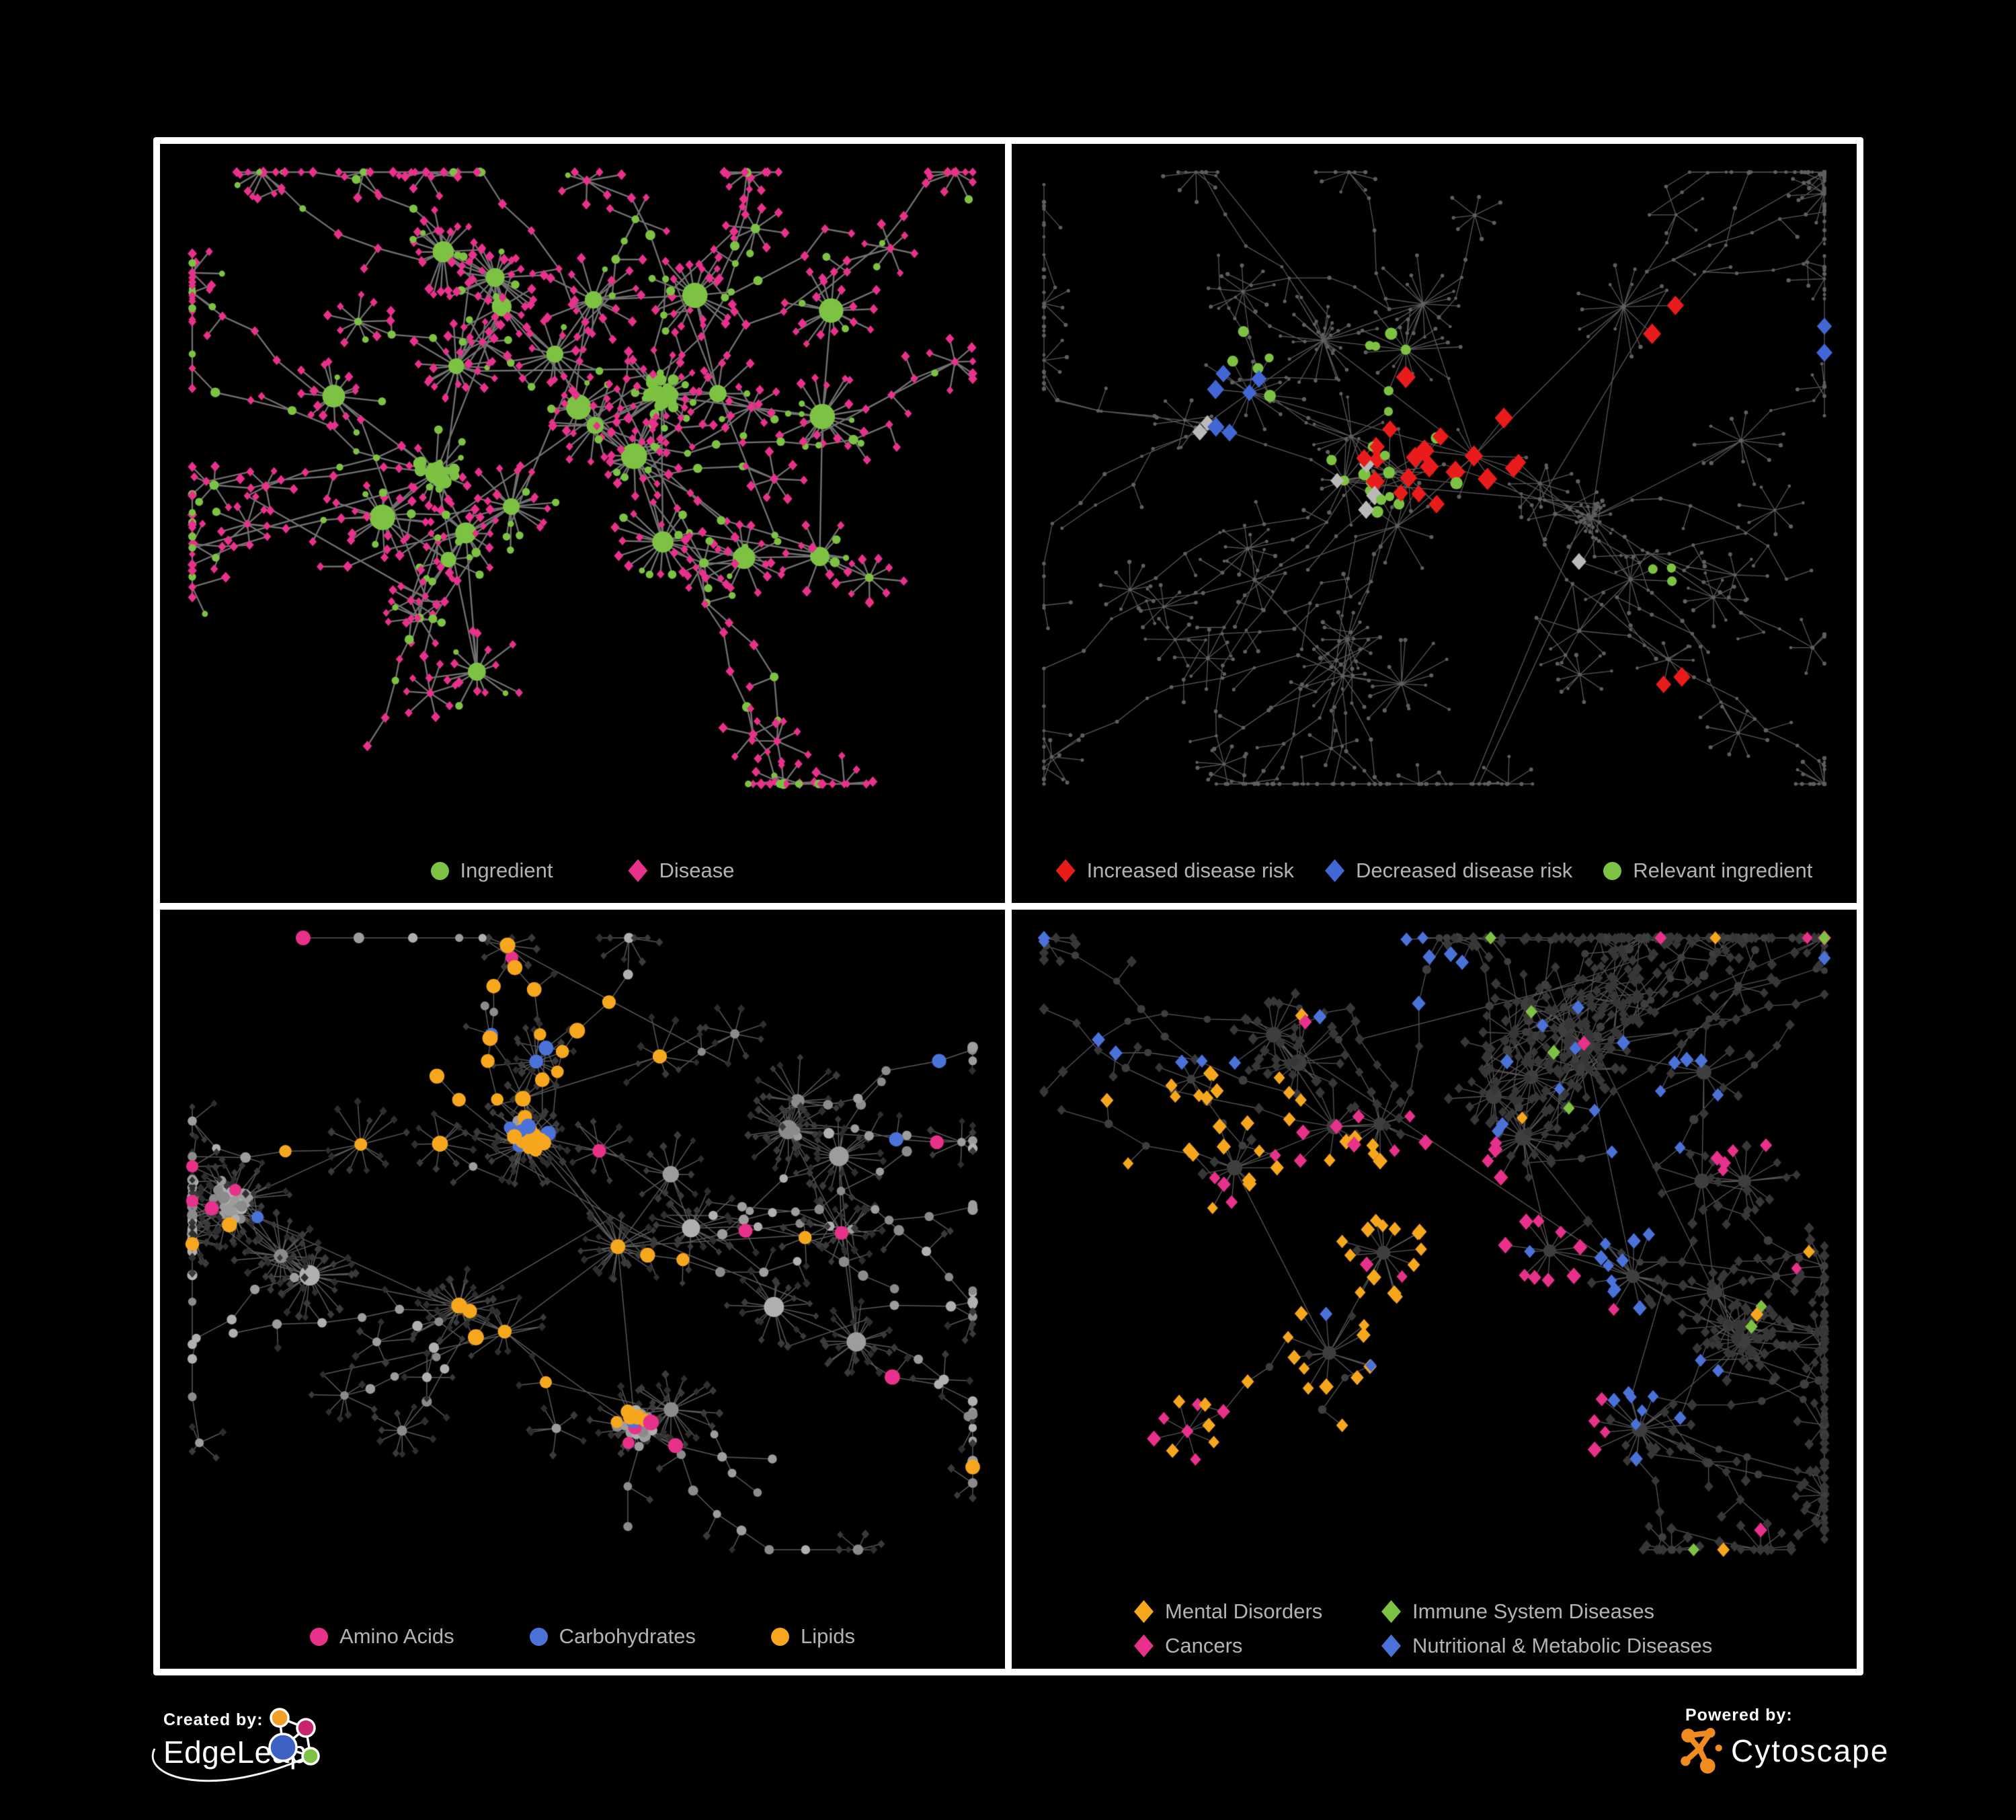 The height and width of the screenshot is (1820, 2016). What do you see at coordinates (1391, 1645) in the screenshot?
I see `nutritional-metabolic-swatch` at bounding box center [1391, 1645].